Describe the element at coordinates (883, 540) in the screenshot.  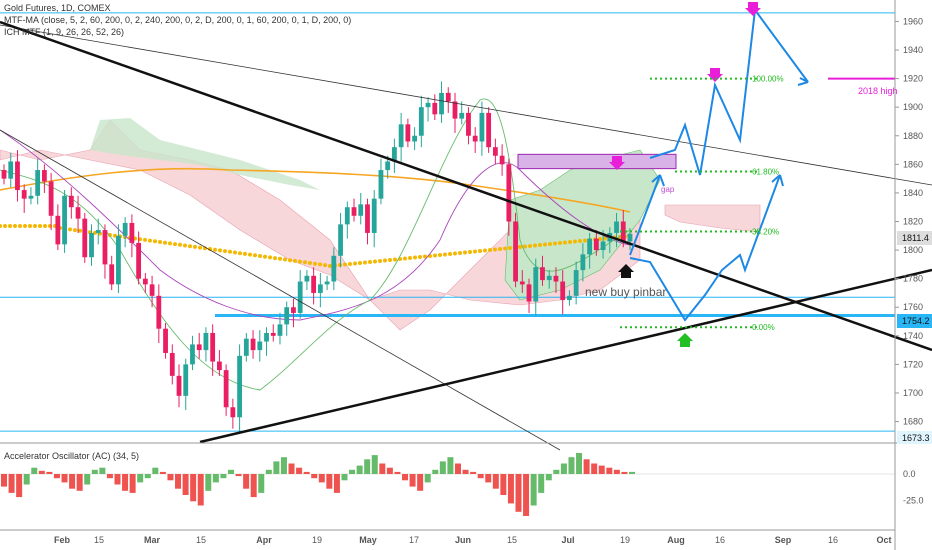
I see `x-tick-label: Oct` at that location.